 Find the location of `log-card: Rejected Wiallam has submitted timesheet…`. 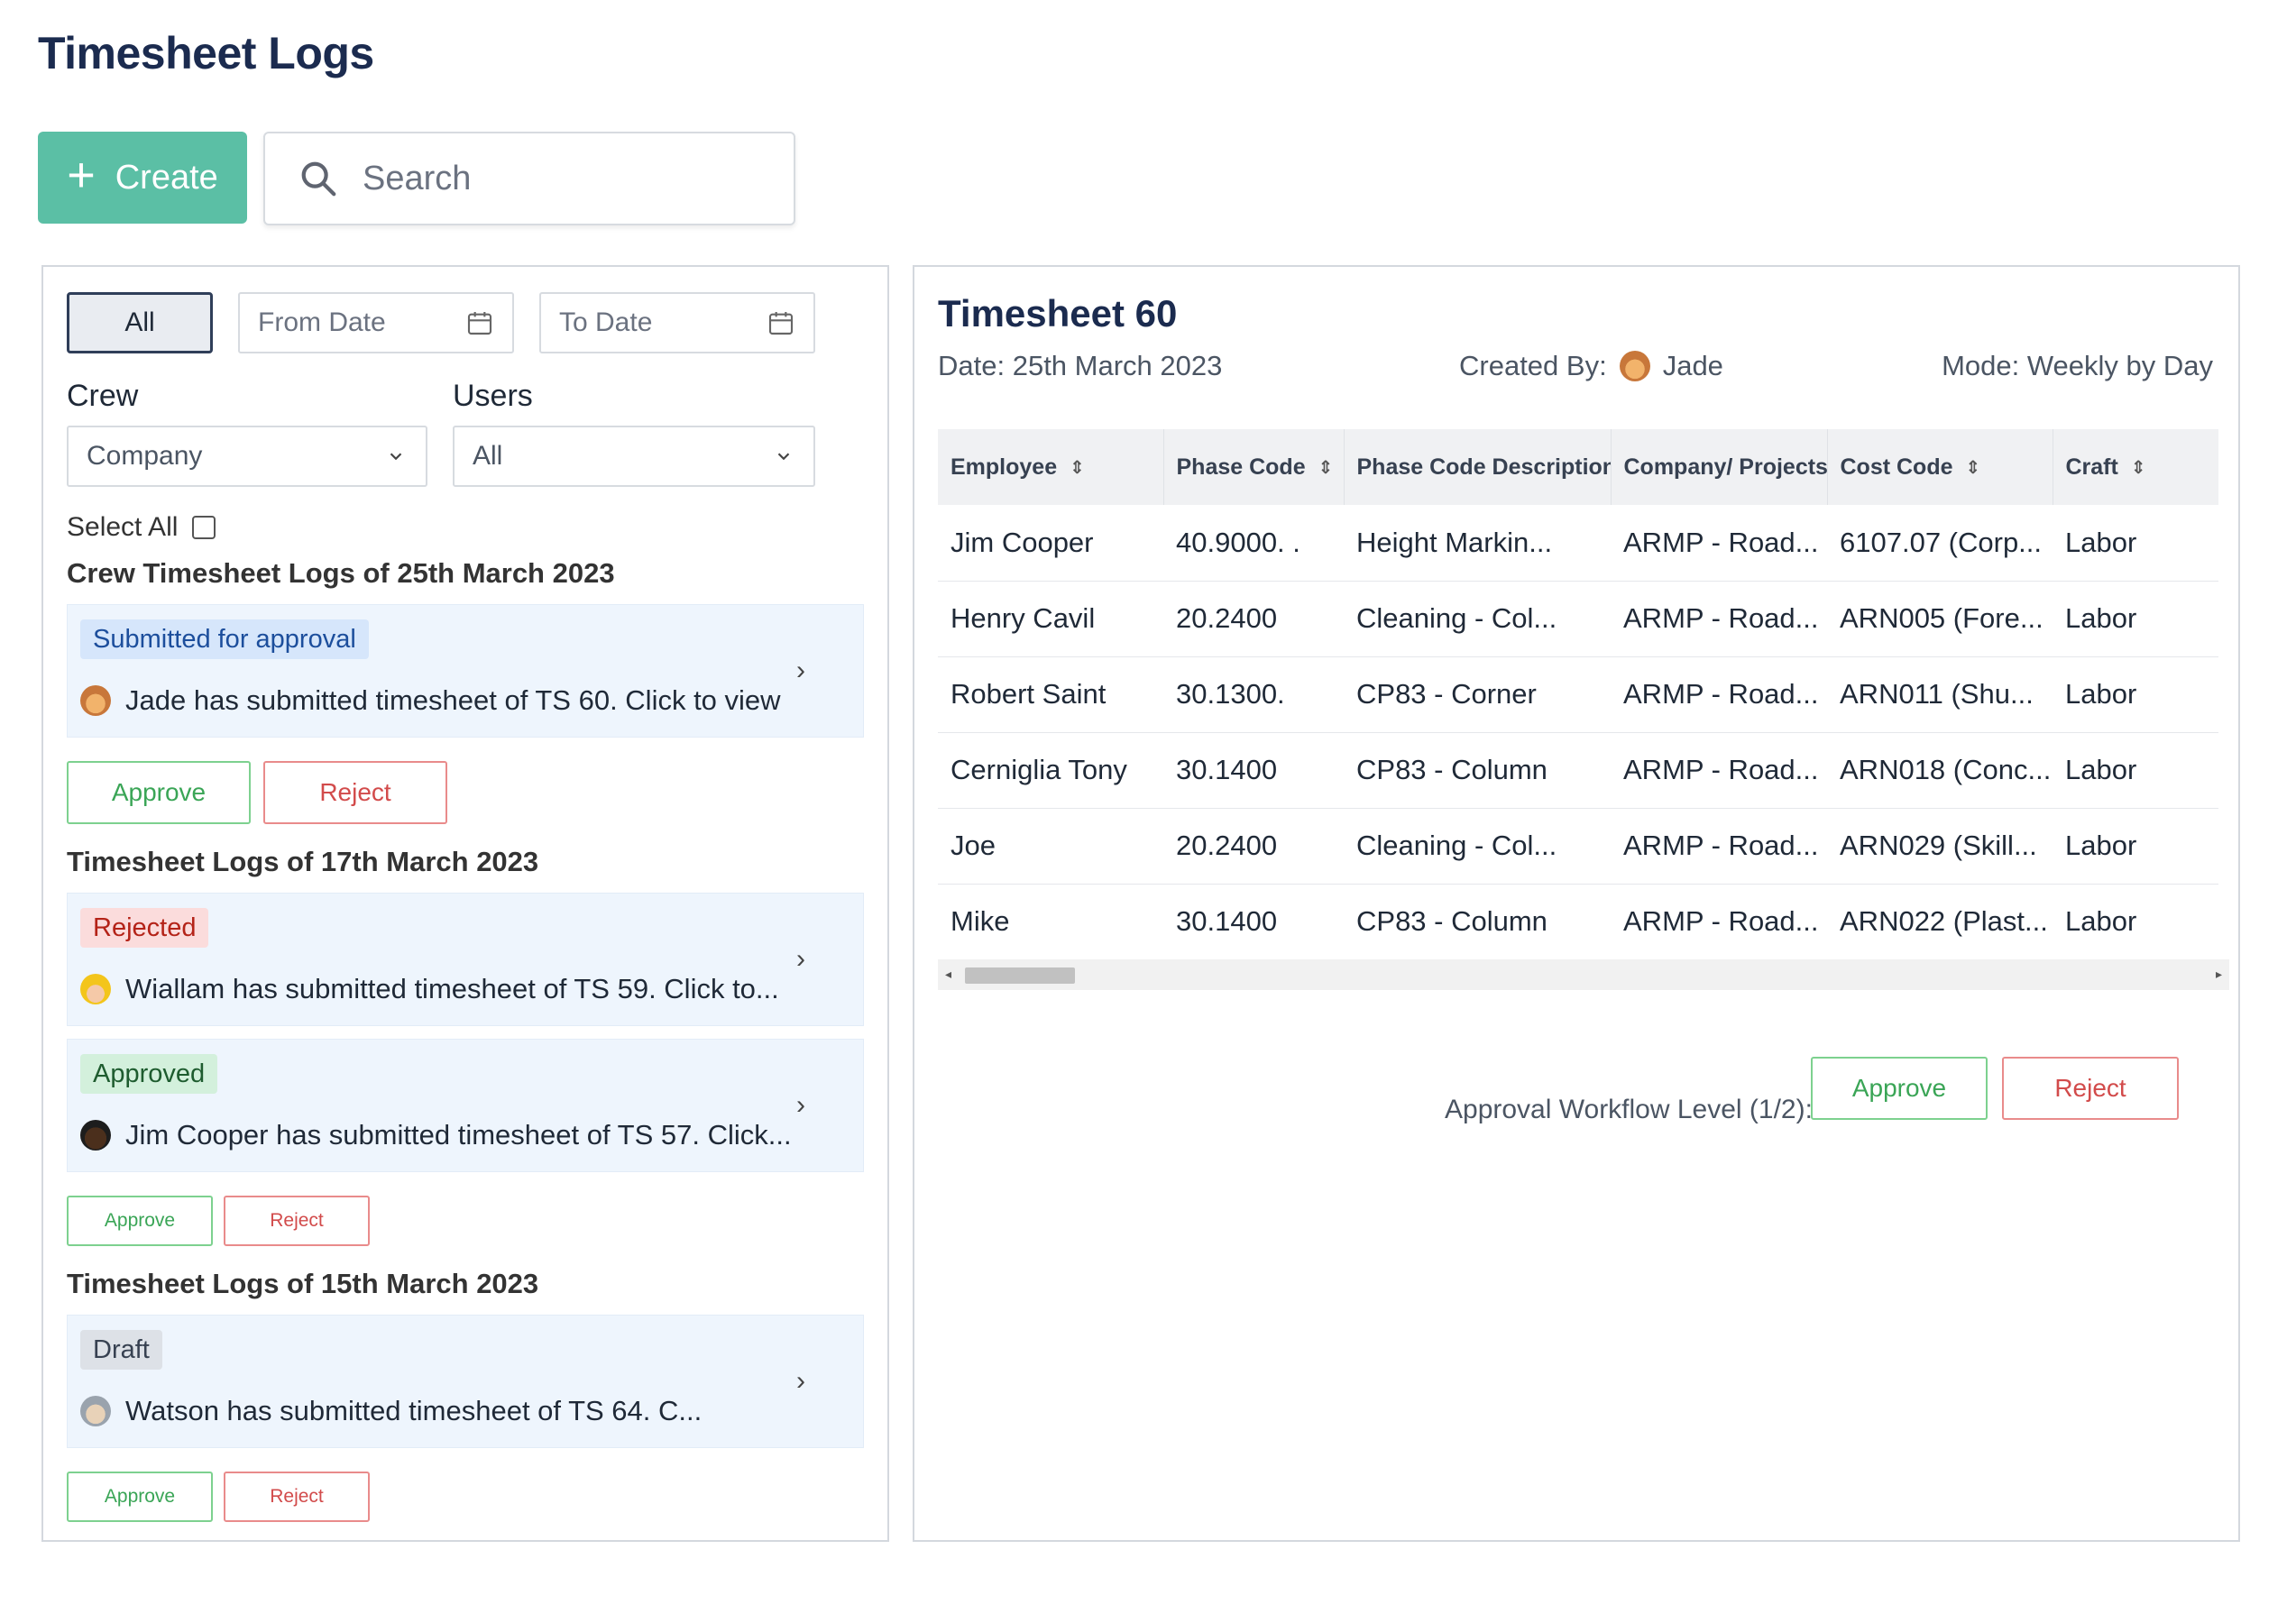

log-card: Rejected Wiallam has submitted timesheet… is located at coordinates (465, 959).